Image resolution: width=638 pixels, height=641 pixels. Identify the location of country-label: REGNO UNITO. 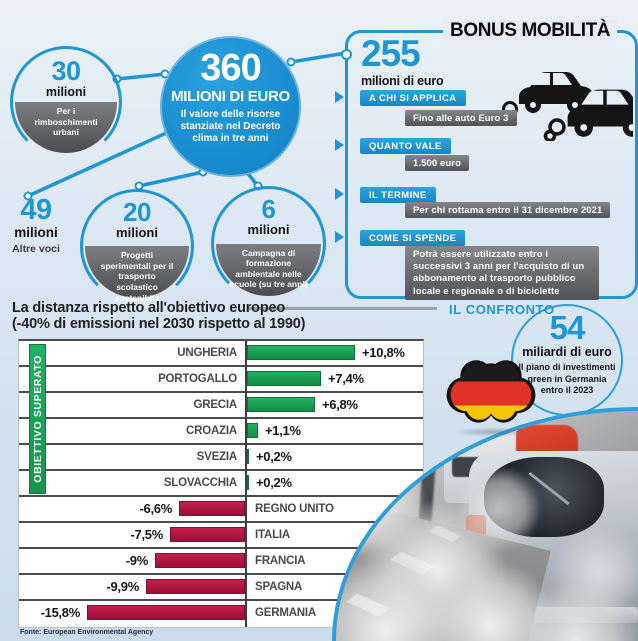
(294, 509).